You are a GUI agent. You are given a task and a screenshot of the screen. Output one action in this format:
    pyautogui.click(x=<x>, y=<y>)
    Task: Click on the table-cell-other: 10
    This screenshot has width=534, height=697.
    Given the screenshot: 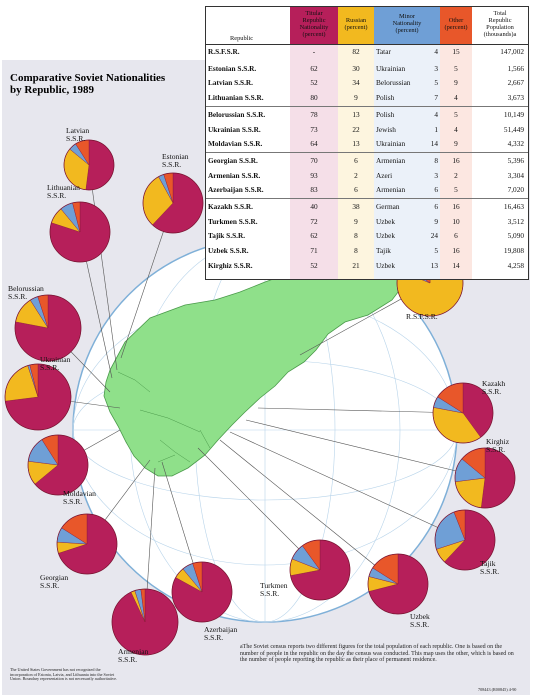 What is the action you would take?
    pyautogui.click(x=456, y=221)
    